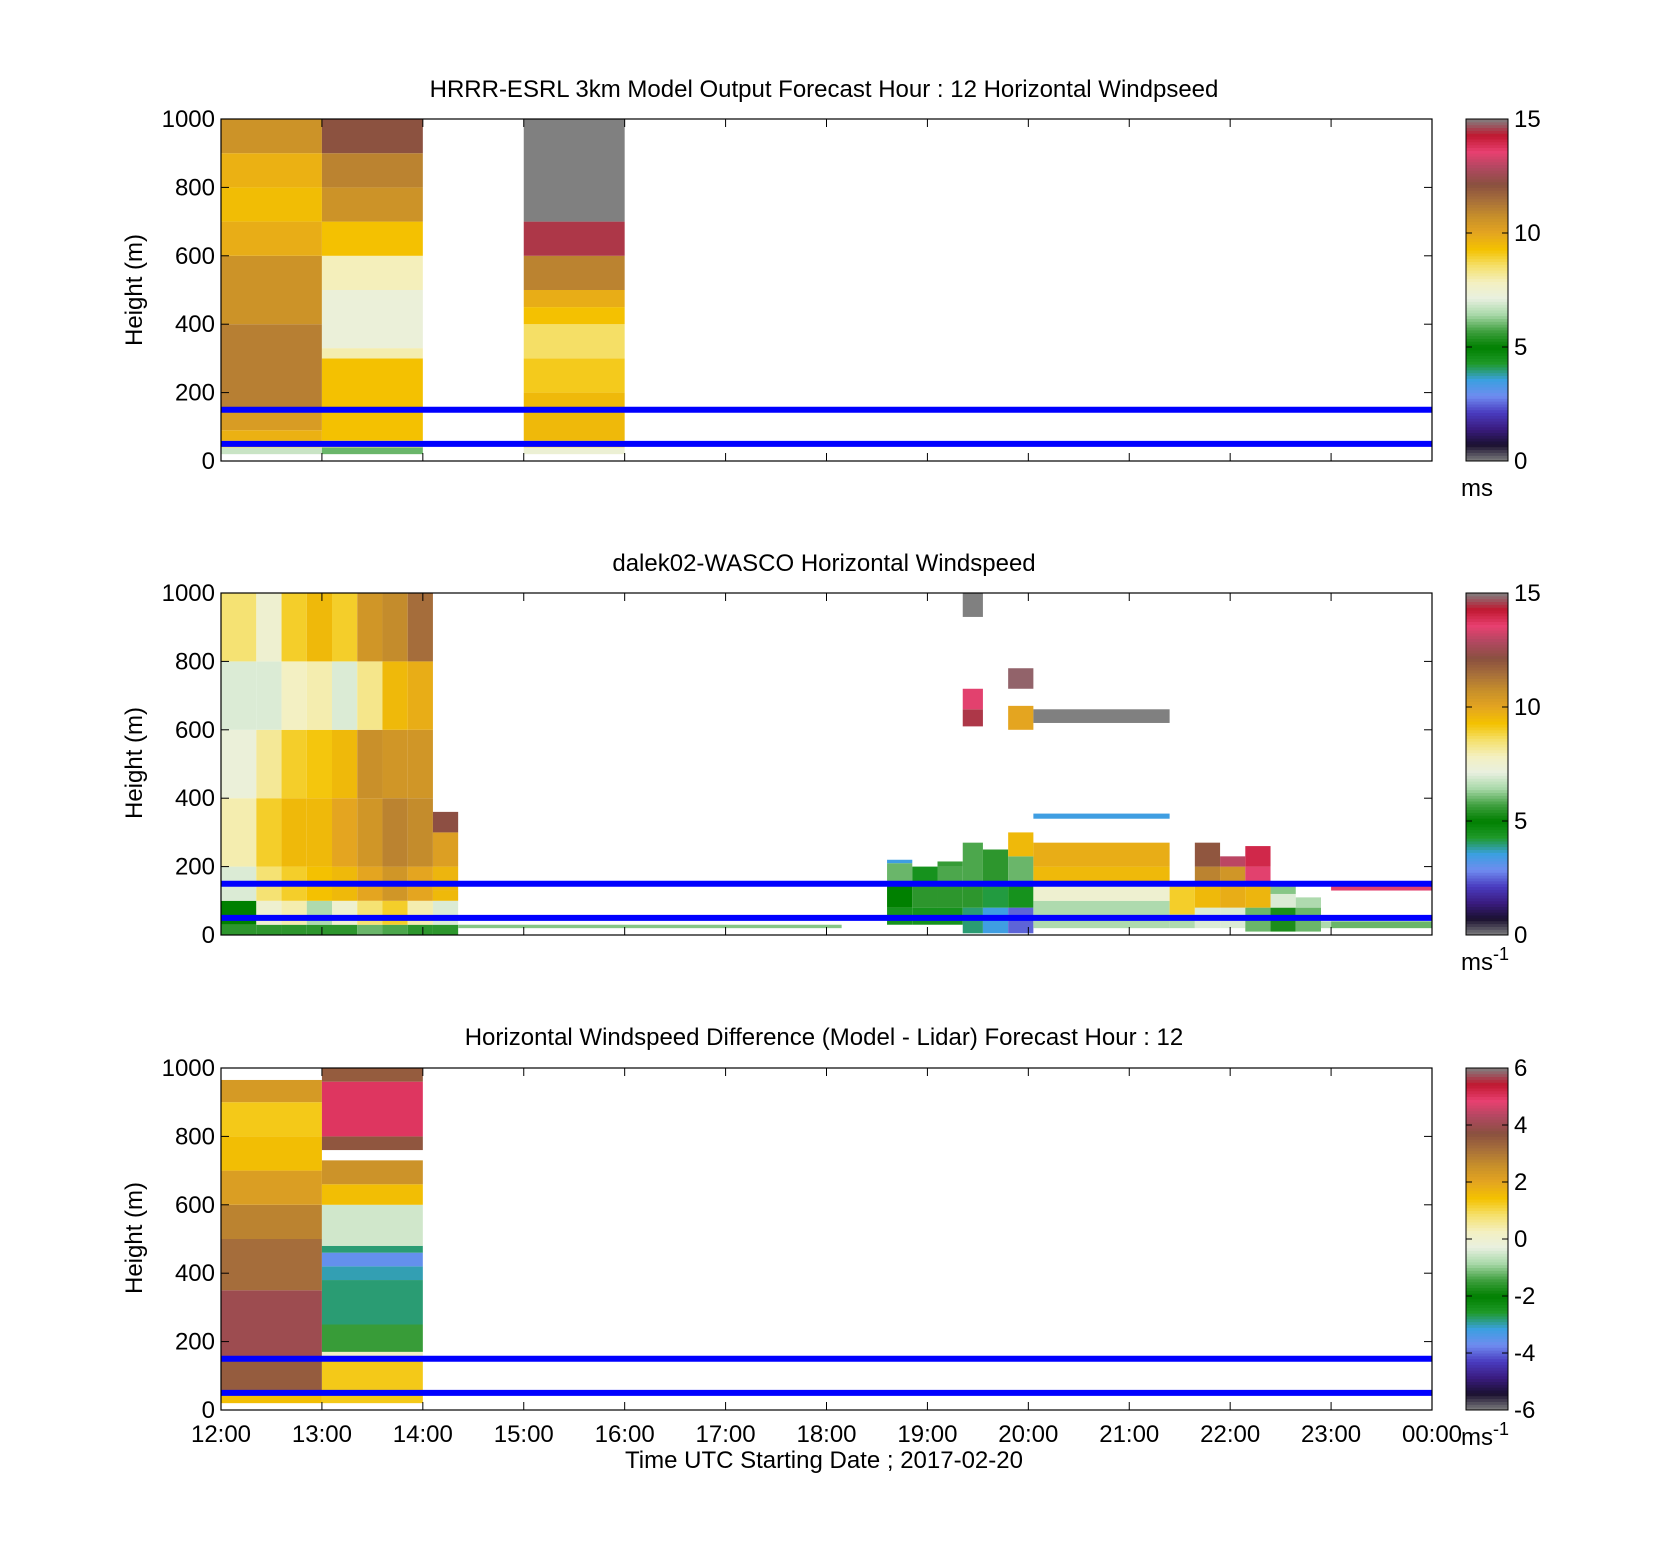 This screenshot has height=1561, width=1680. What do you see at coordinates (1487, 290) in the screenshot?
I see `colorbar-frame` at bounding box center [1487, 290].